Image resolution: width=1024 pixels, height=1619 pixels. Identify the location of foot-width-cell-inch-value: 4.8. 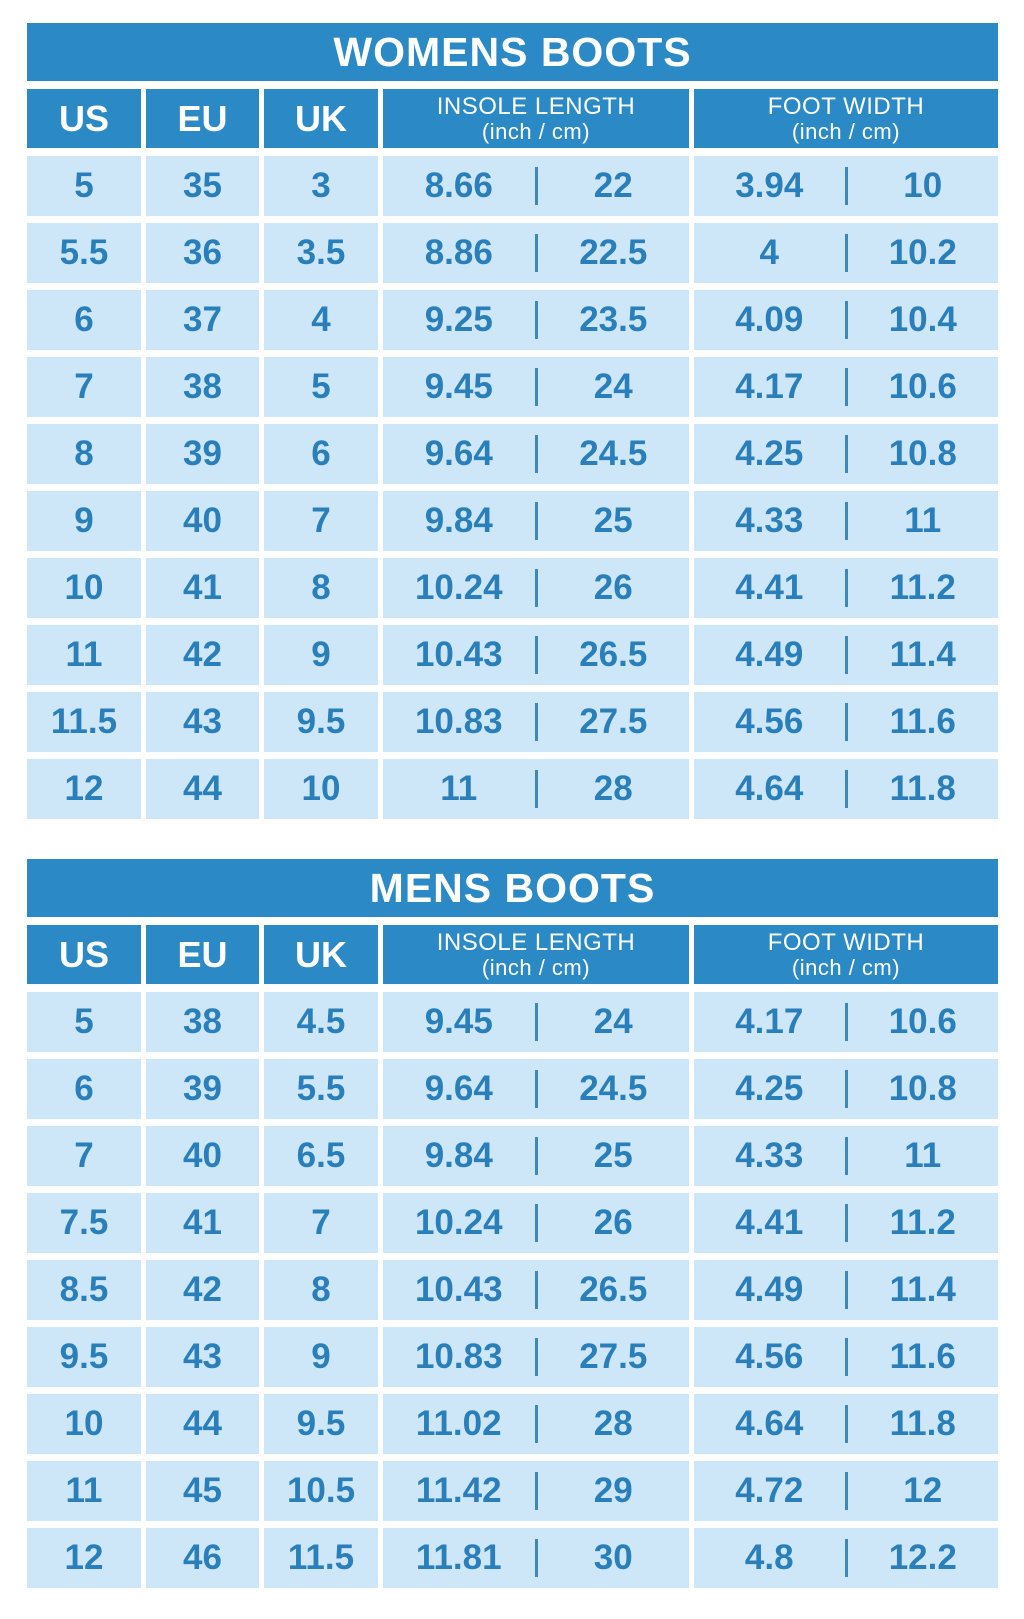
(769, 1557).